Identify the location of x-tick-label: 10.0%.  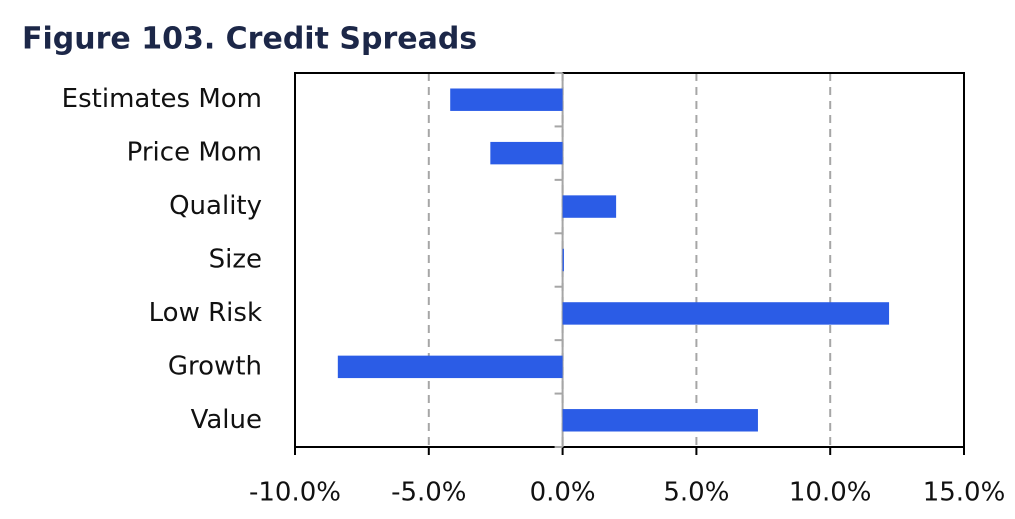
(830, 493).